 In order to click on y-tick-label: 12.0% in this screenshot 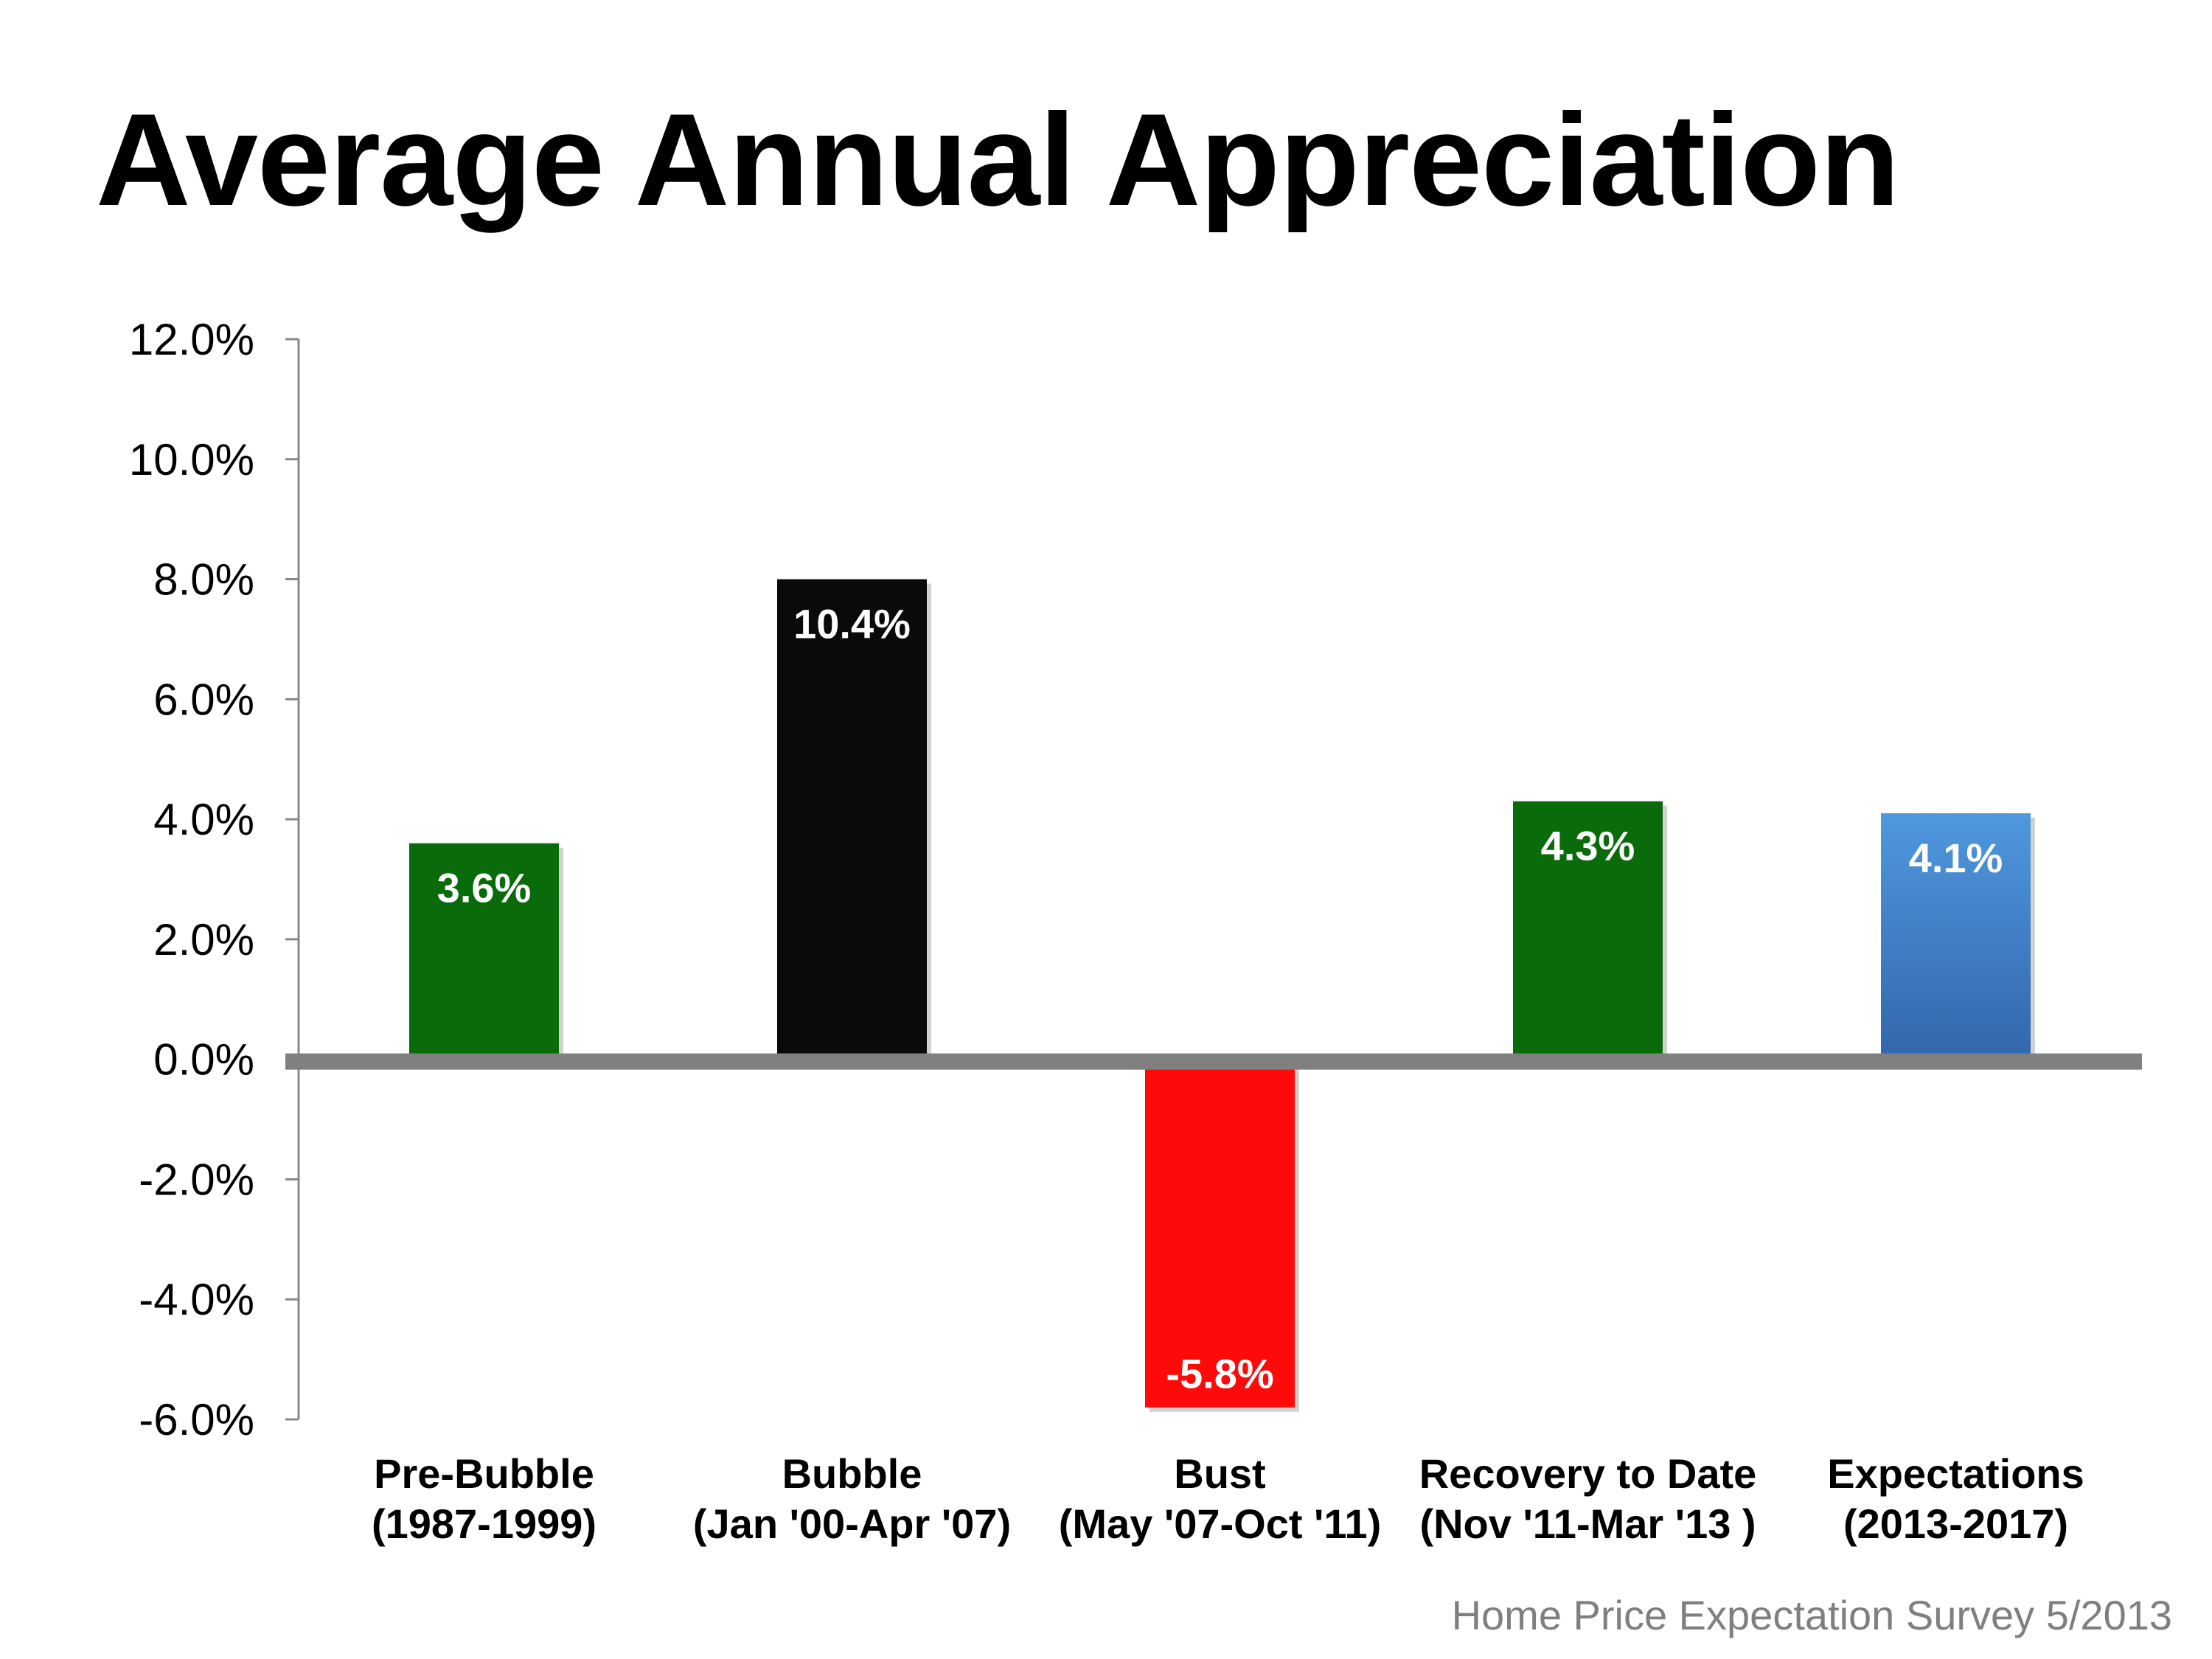, I will do `click(191, 339)`.